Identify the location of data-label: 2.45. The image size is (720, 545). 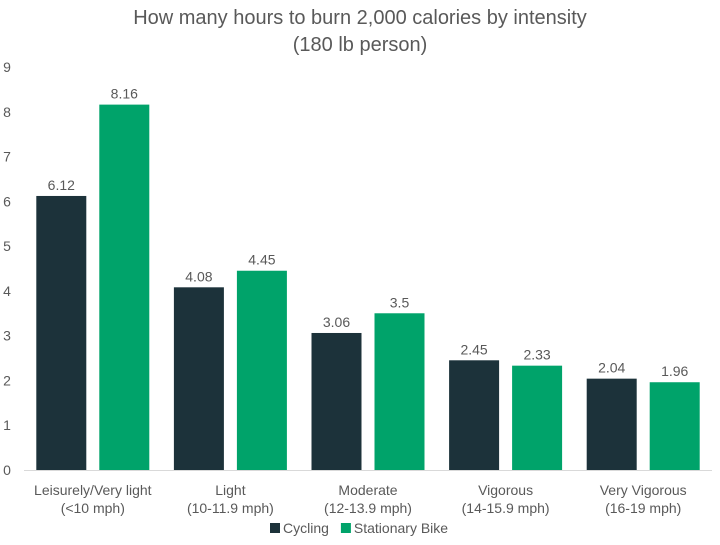
(473, 349).